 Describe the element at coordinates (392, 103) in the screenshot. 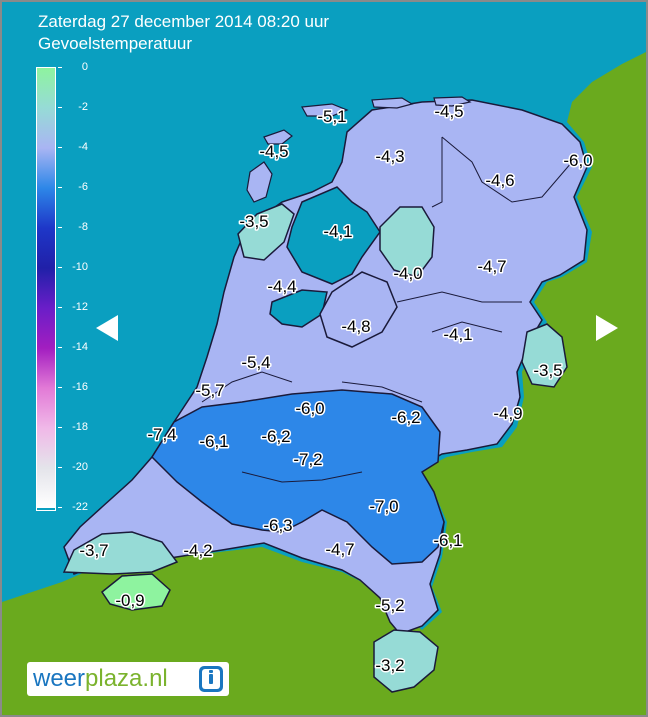

I see `island-ameland` at that location.